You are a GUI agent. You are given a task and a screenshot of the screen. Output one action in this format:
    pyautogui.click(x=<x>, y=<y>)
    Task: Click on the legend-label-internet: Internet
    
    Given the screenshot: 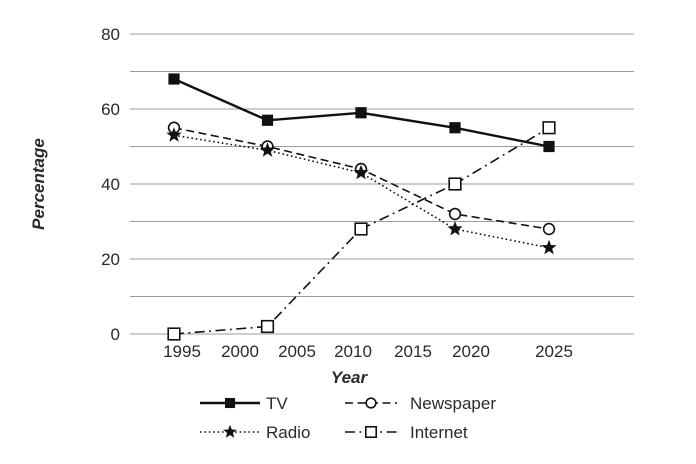 What is the action you would take?
    pyautogui.click(x=439, y=432)
    